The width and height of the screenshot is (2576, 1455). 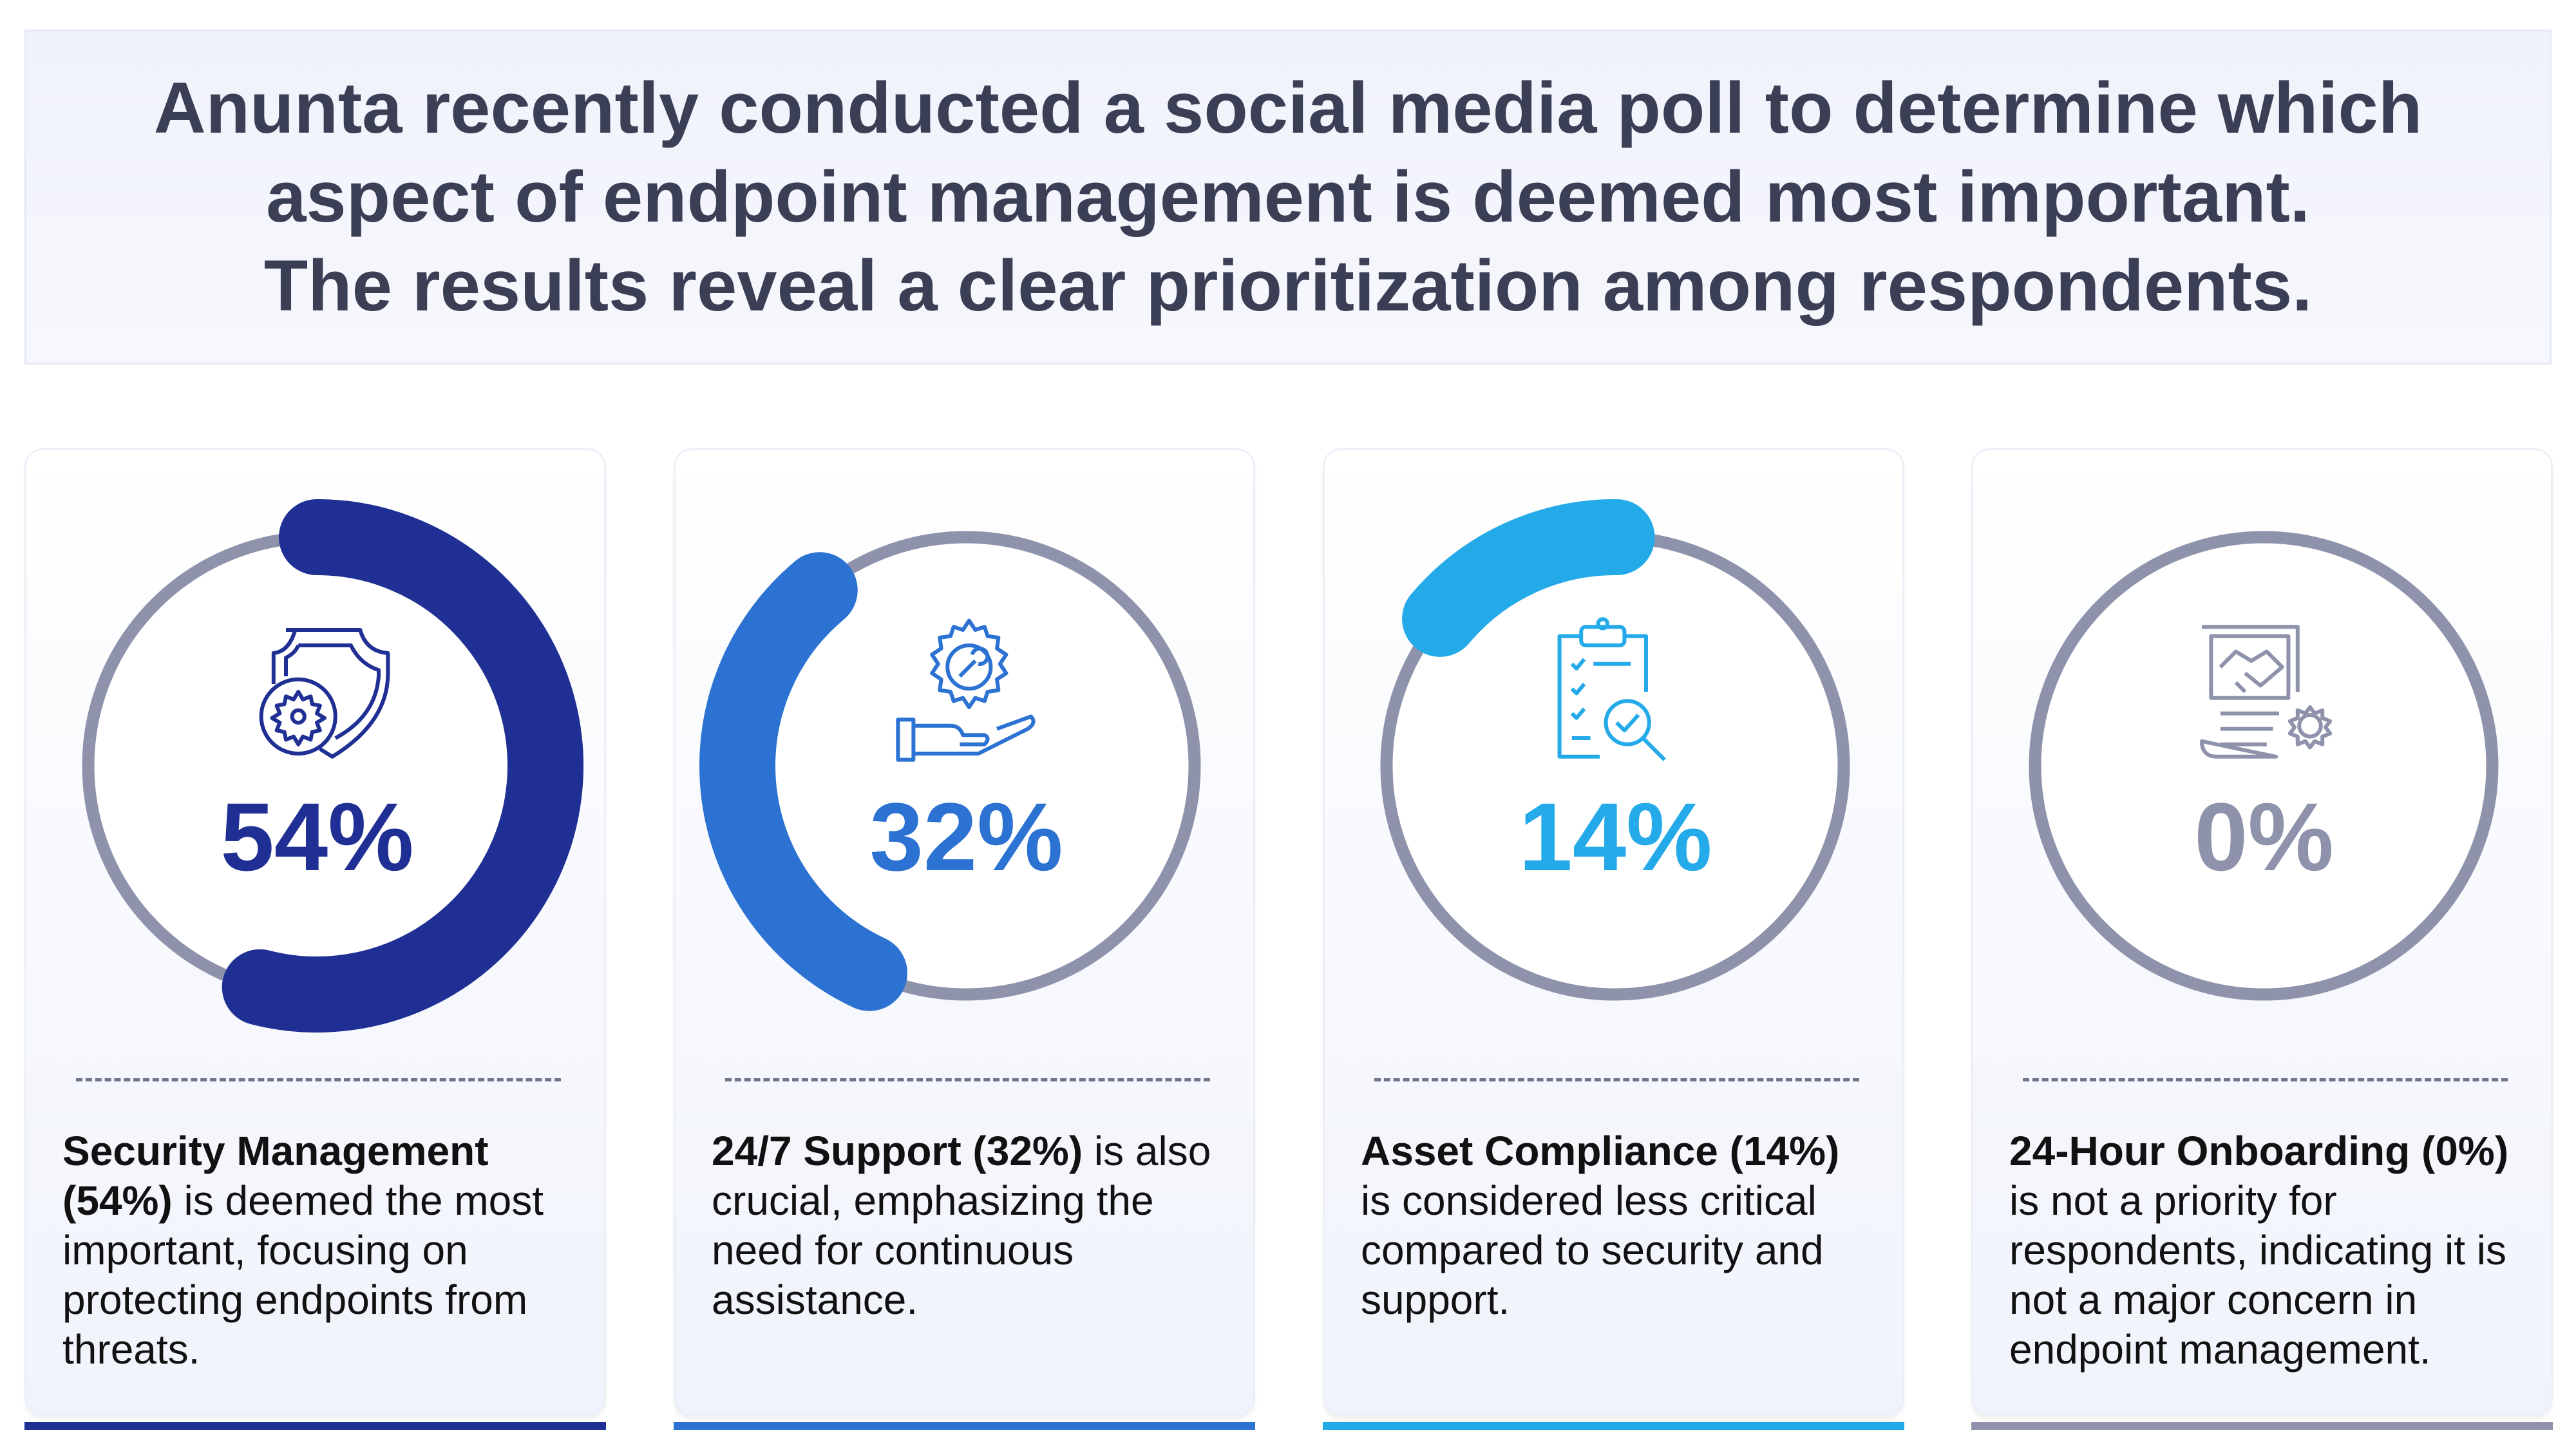 I want to click on card-title: Asset Compliance (14%), so click(x=1601, y=1151).